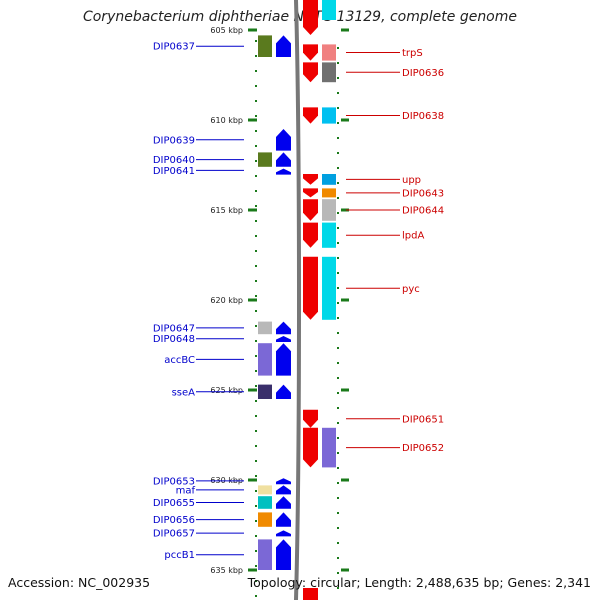  Describe the element at coordinates (179, 555) in the screenshot. I see `gene-label-left: pccB1` at that location.